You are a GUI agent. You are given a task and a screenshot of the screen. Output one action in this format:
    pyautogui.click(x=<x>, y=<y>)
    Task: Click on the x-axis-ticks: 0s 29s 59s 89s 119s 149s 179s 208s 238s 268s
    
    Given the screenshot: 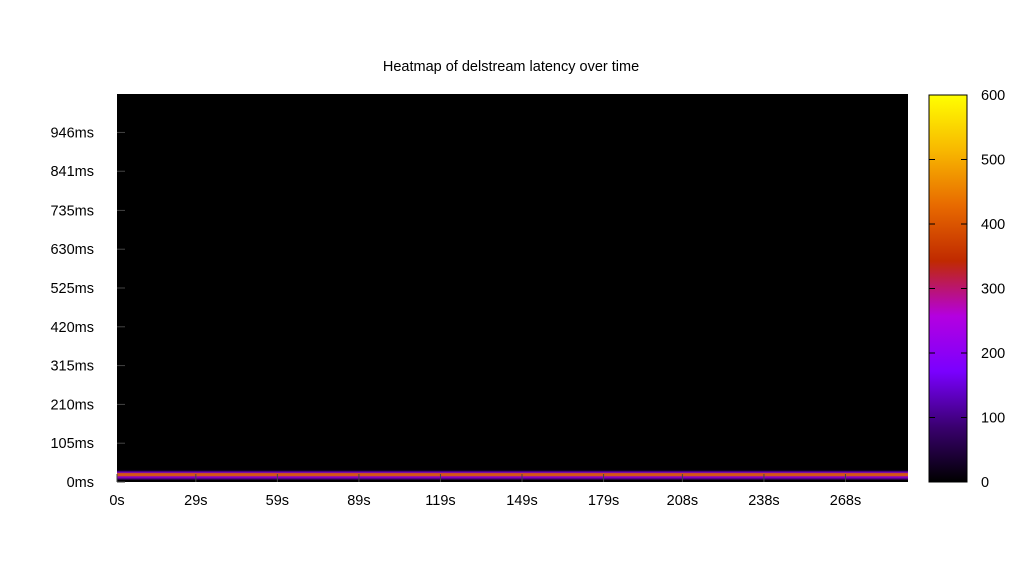 What is the action you would take?
    pyautogui.click(x=485, y=491)
    